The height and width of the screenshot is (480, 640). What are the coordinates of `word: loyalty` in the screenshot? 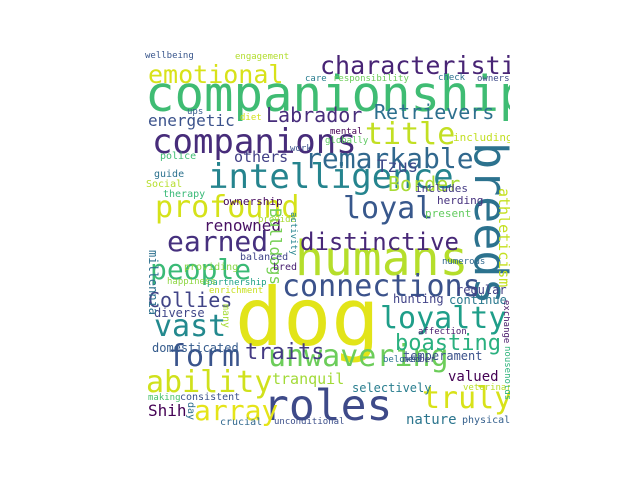 It's located at (443, 318).